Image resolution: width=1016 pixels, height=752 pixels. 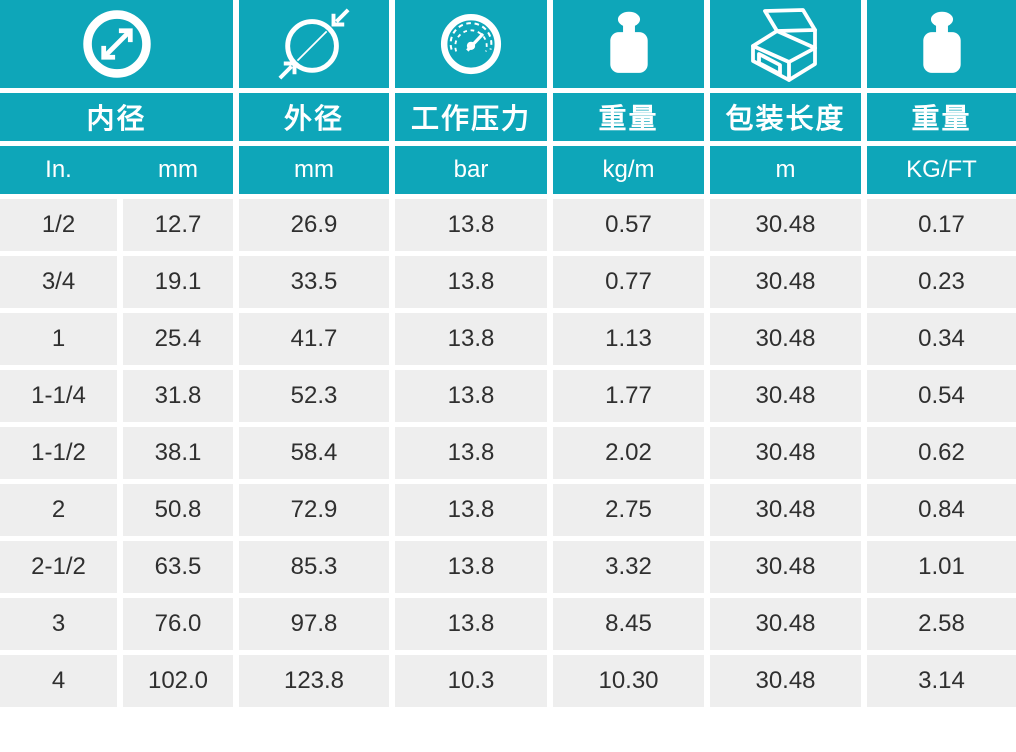 What do you see at coordinates (58, 282) in the screenshot?
I see `table-cell-r2-c1: 3/4` at bounding box center [58, 282].